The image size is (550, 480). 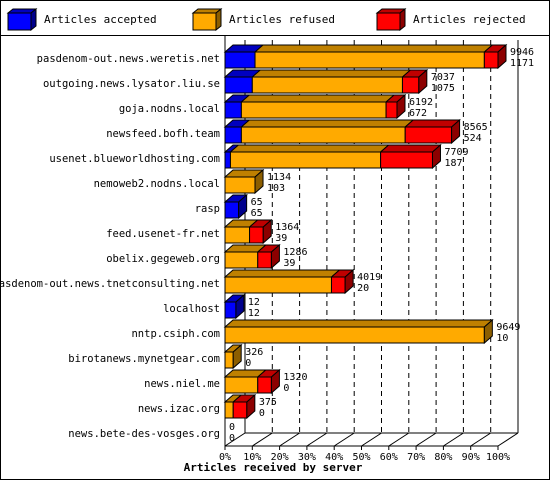 What do you see at coordinates (471, 457) in the screenshot?
I see `x-tick-label: 90%` at bounding box center [471, 457].